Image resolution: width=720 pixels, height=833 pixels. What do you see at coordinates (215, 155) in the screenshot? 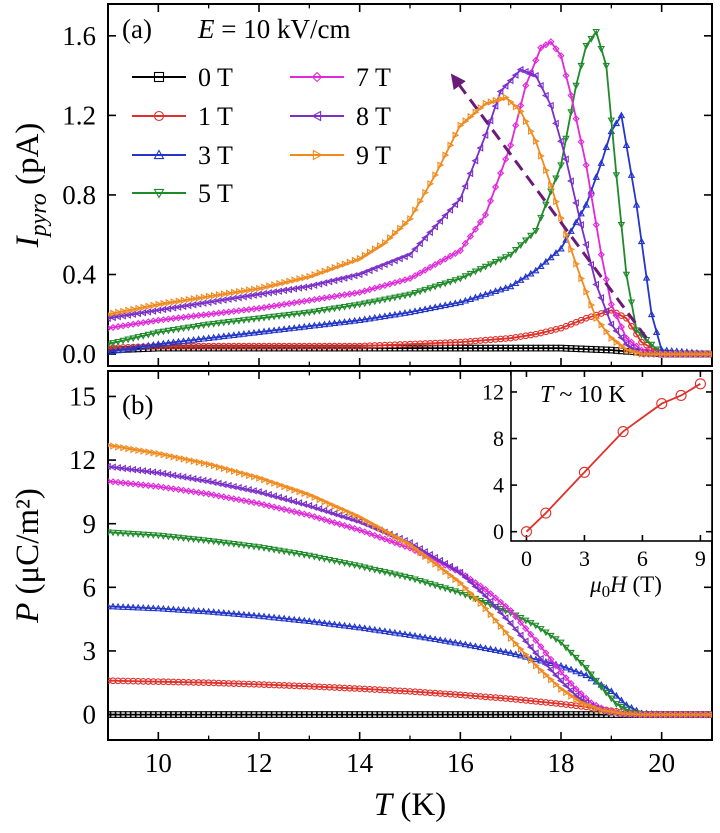
I see `legend-label: 3 T` at bounding box center [215, 155].